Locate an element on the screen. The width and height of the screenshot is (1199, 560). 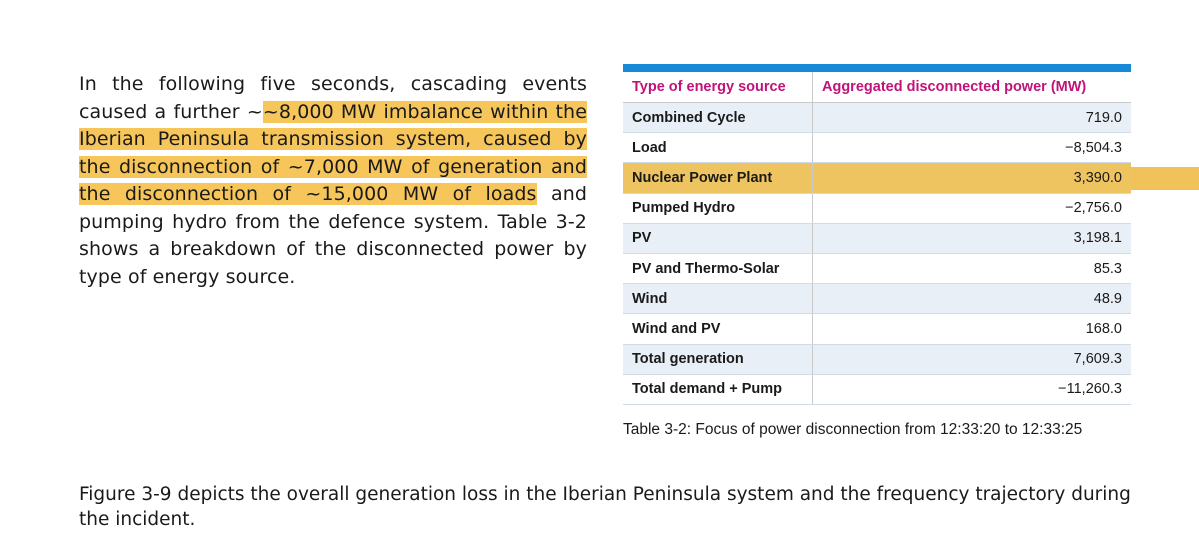
row-power: 168.0 is located at coordinates (971, 329).